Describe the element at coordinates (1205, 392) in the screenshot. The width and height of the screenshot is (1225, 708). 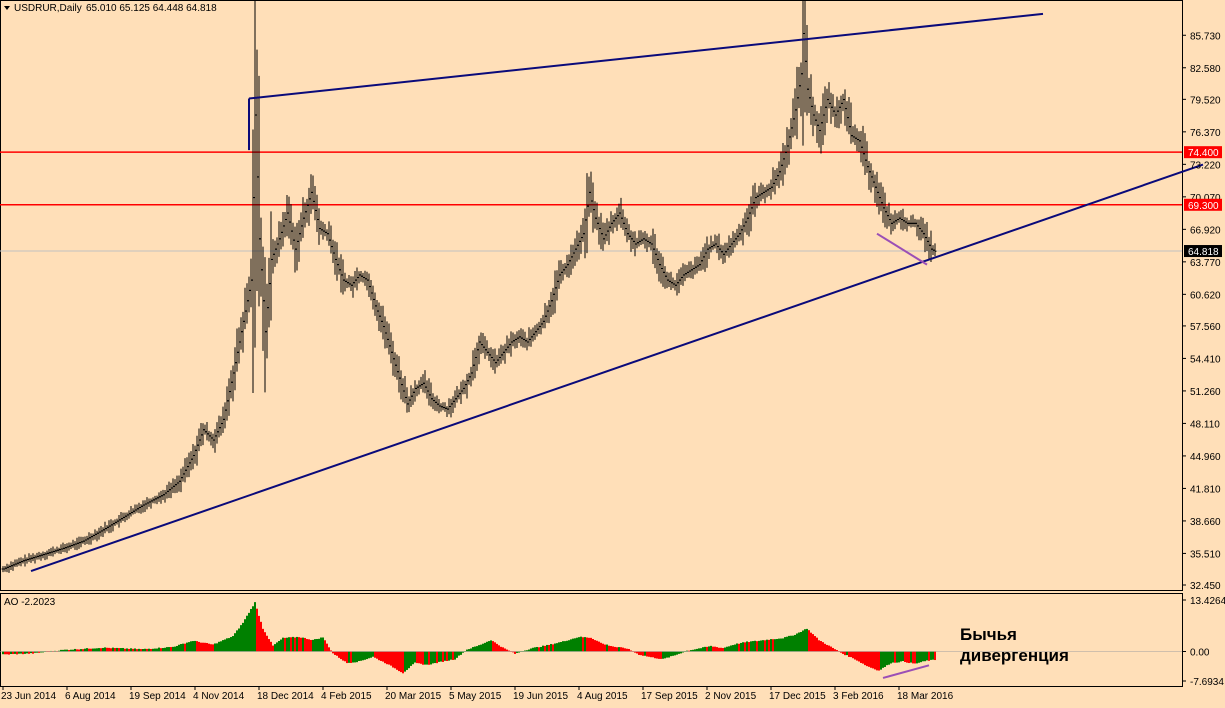
I see `y-tick-label: 51.260` at that location.